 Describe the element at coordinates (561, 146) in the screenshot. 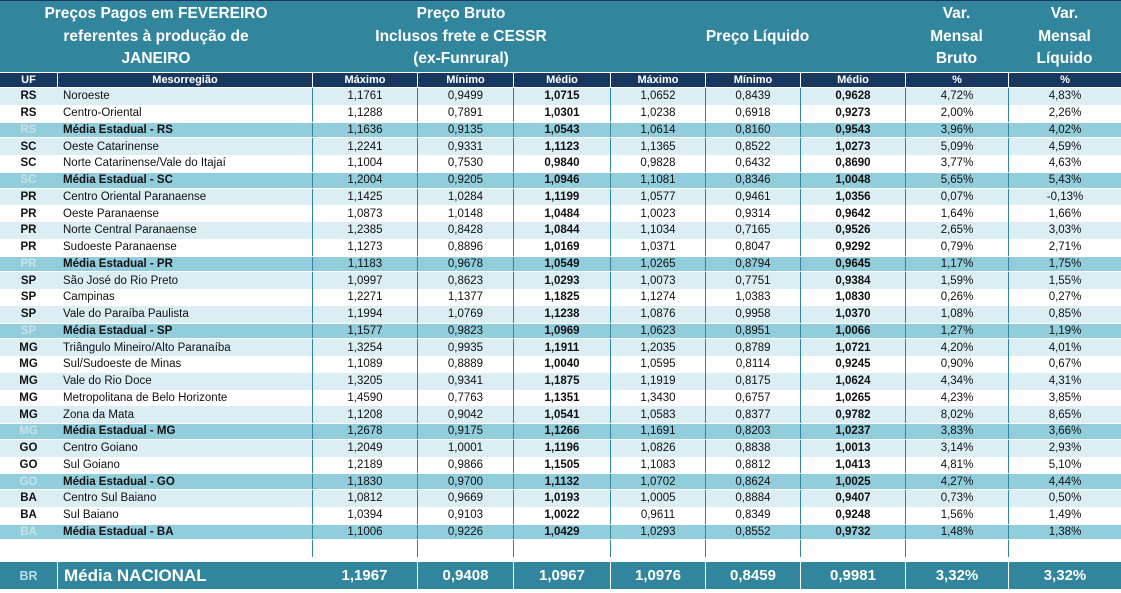

I see `bruto-medio-cell: 1,1123` at that location.